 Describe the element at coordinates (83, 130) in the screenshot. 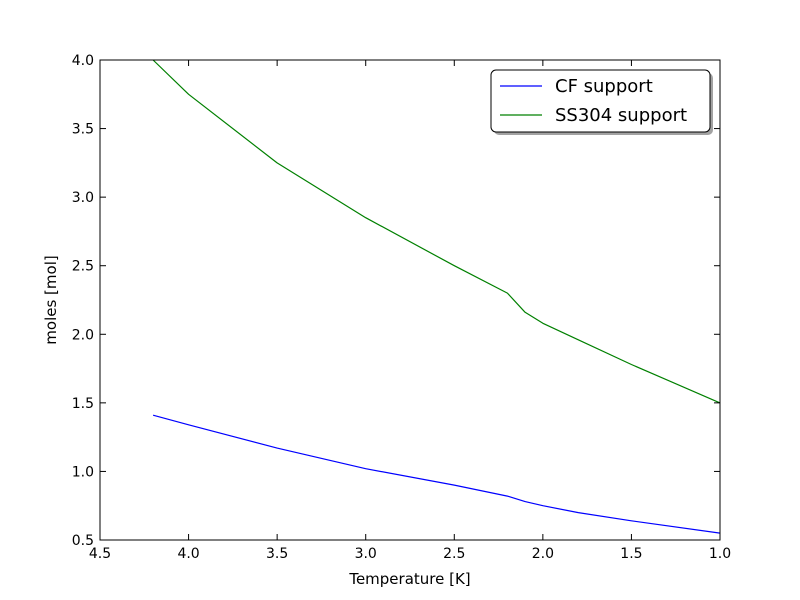

I see `y-tick-label: 3.5` at that location.